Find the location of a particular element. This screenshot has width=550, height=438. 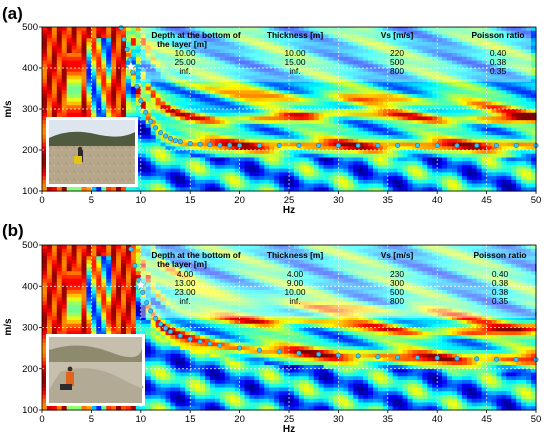

dispersion-point is located at coordinates (156, 128).